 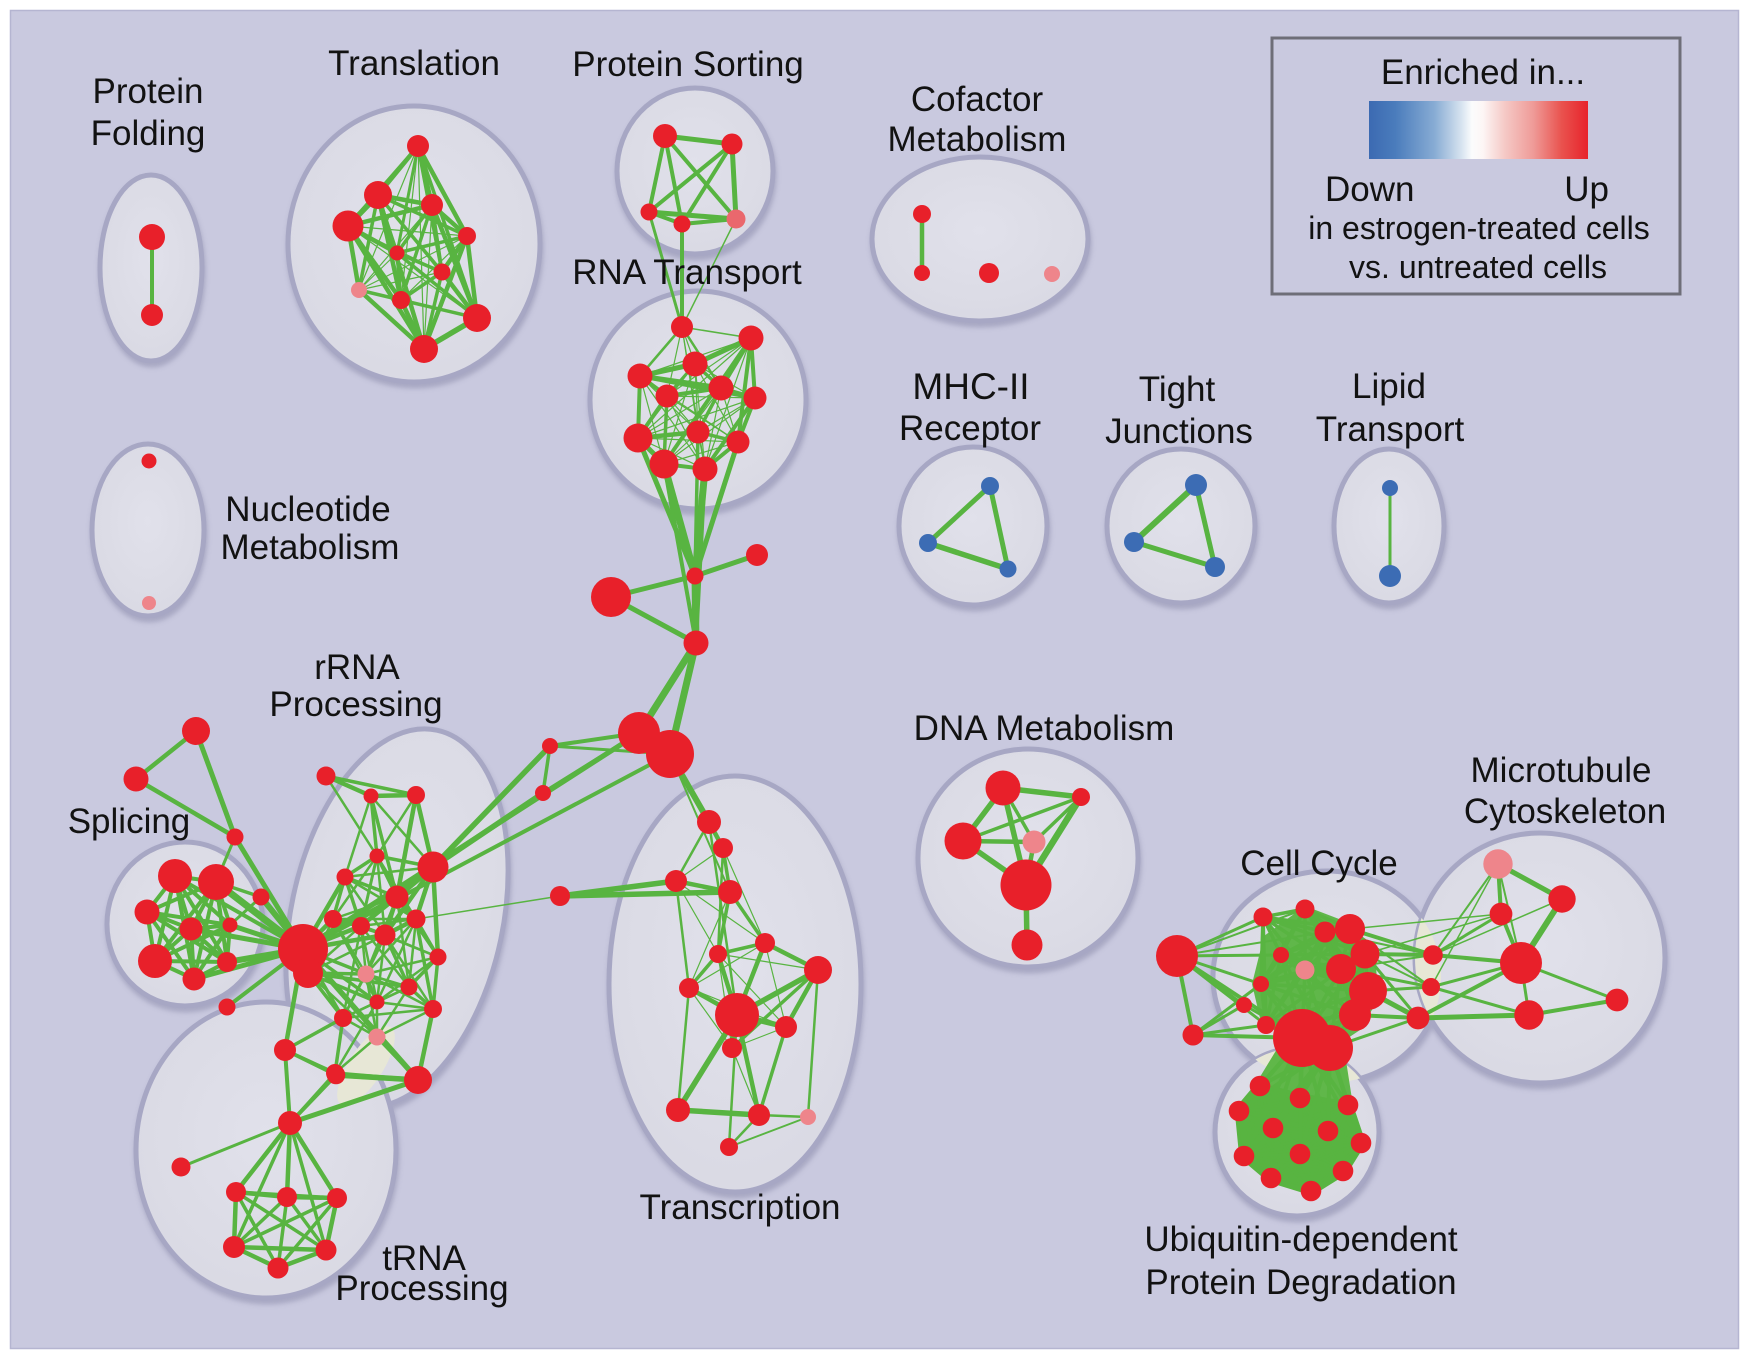 What do you see at coordinates (1390, 429) in the screenshot?
I see `svg-text: Transport` at bounding box center [1390, 429].